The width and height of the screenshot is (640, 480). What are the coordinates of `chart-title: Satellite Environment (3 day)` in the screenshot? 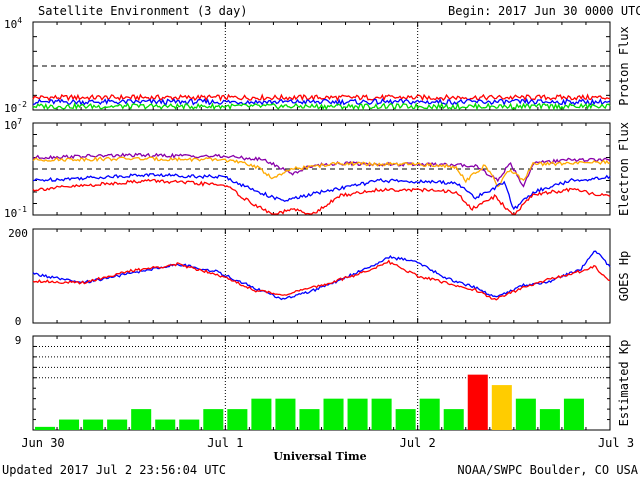 It's located at (143, 11).